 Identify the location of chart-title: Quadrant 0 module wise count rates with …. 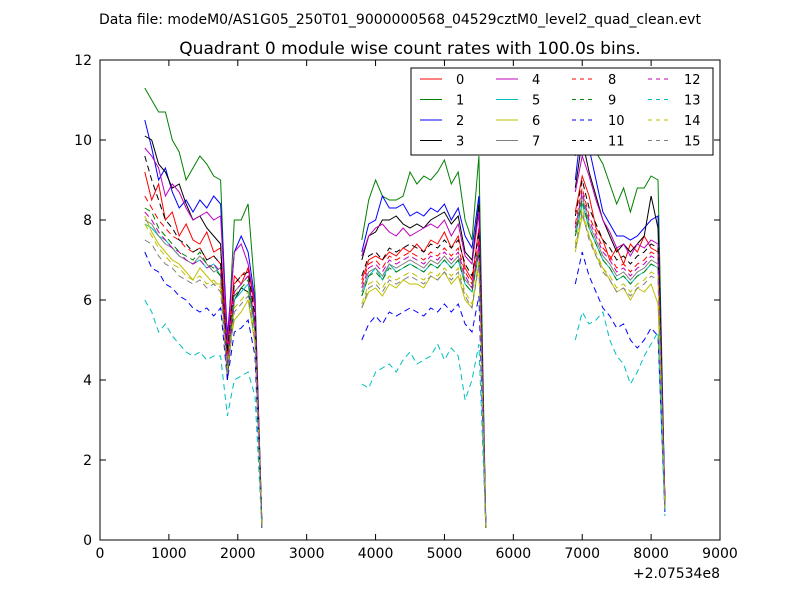
(409, 49).